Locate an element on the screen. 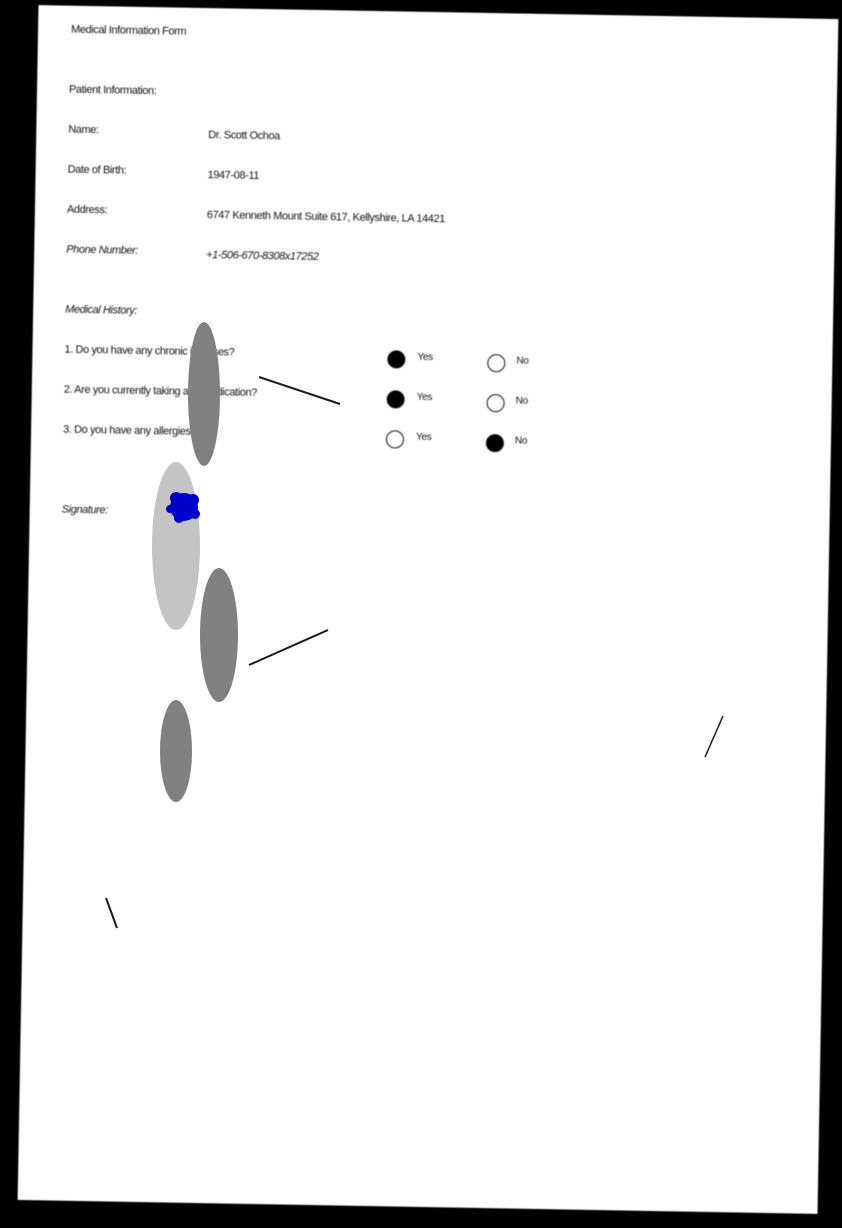 Image resolution: width=842 pixels, height=1228 pixels. form-title: Medical Information Form is located at coordinates (128, 30).